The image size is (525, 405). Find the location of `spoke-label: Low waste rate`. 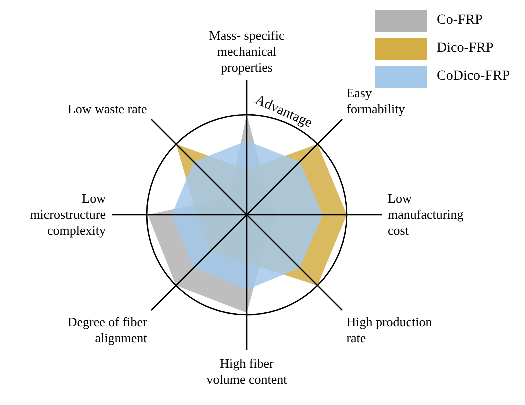

spoke-label: Low waste rate is located at coordinates (108, 108).